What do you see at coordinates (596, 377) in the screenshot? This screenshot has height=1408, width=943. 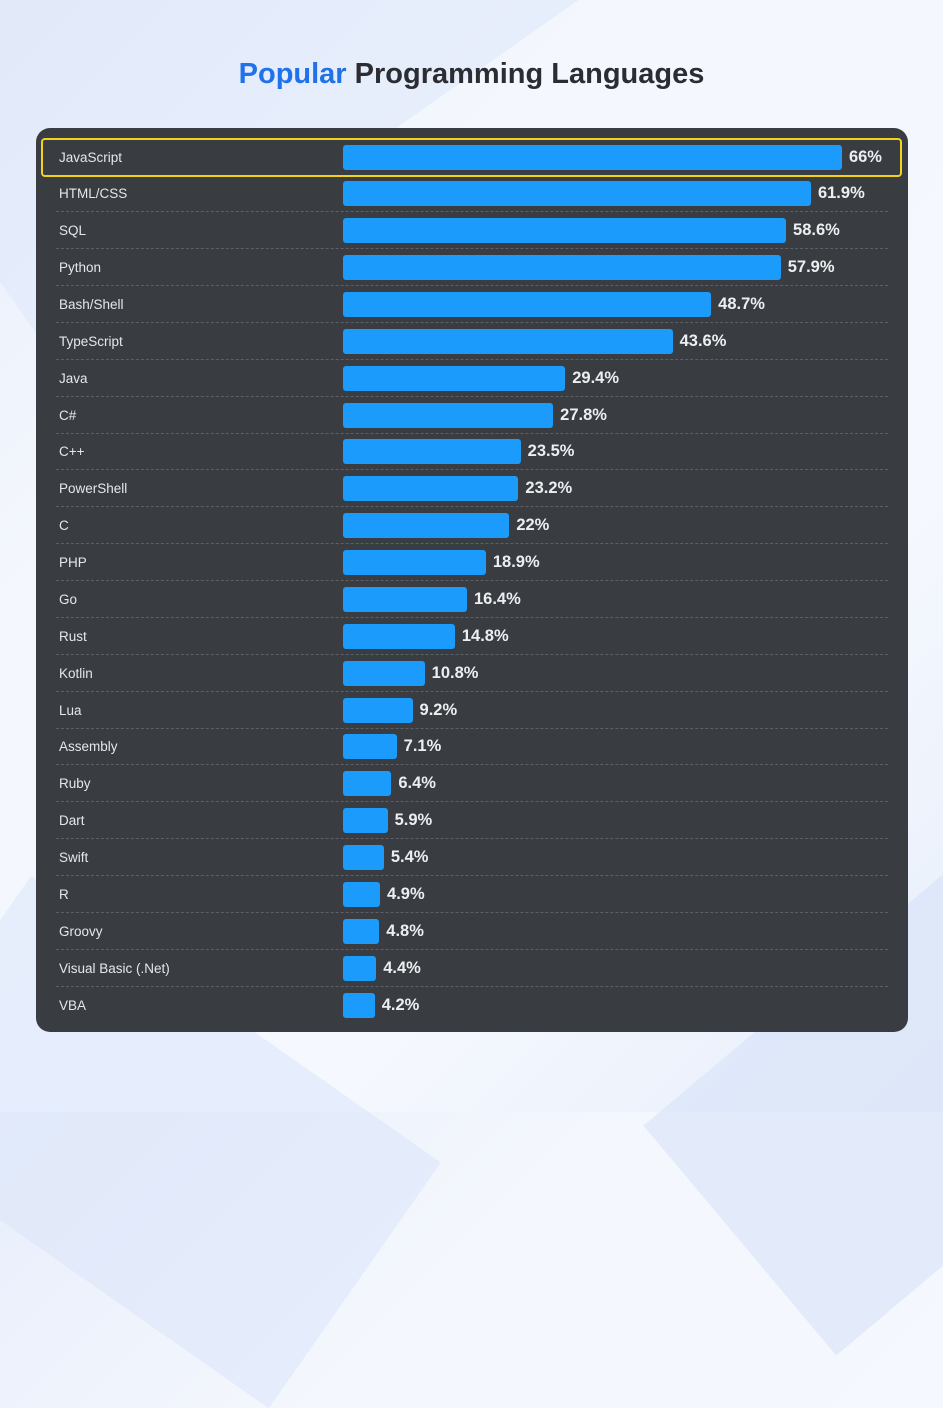 I see `value-label: 29.4%` at bounding box center [596, 377].